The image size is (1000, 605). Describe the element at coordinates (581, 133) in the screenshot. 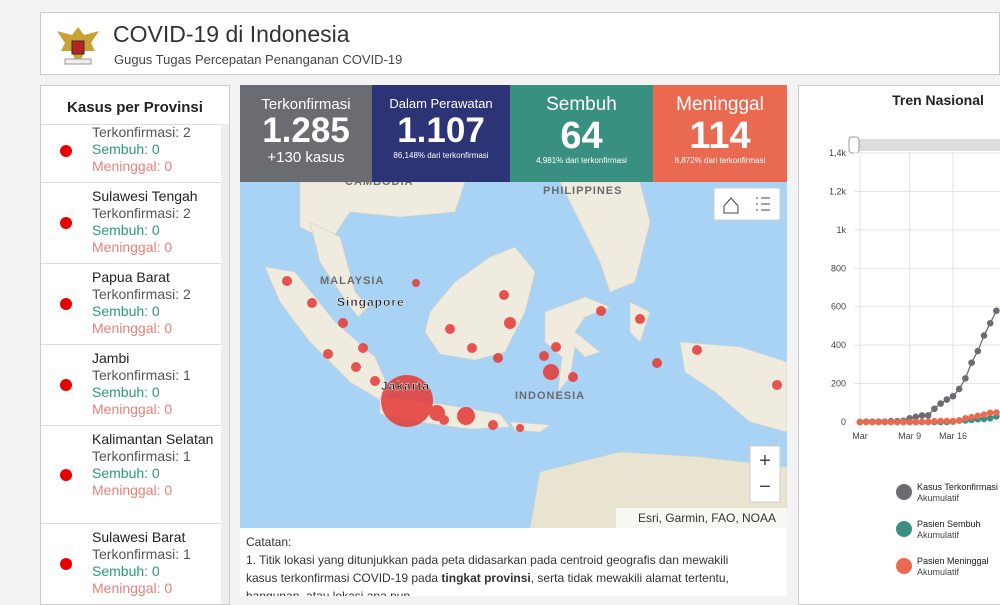

I see `stat-box: Sembuh 64 4,981% dari terkonfirmasi` at that location.